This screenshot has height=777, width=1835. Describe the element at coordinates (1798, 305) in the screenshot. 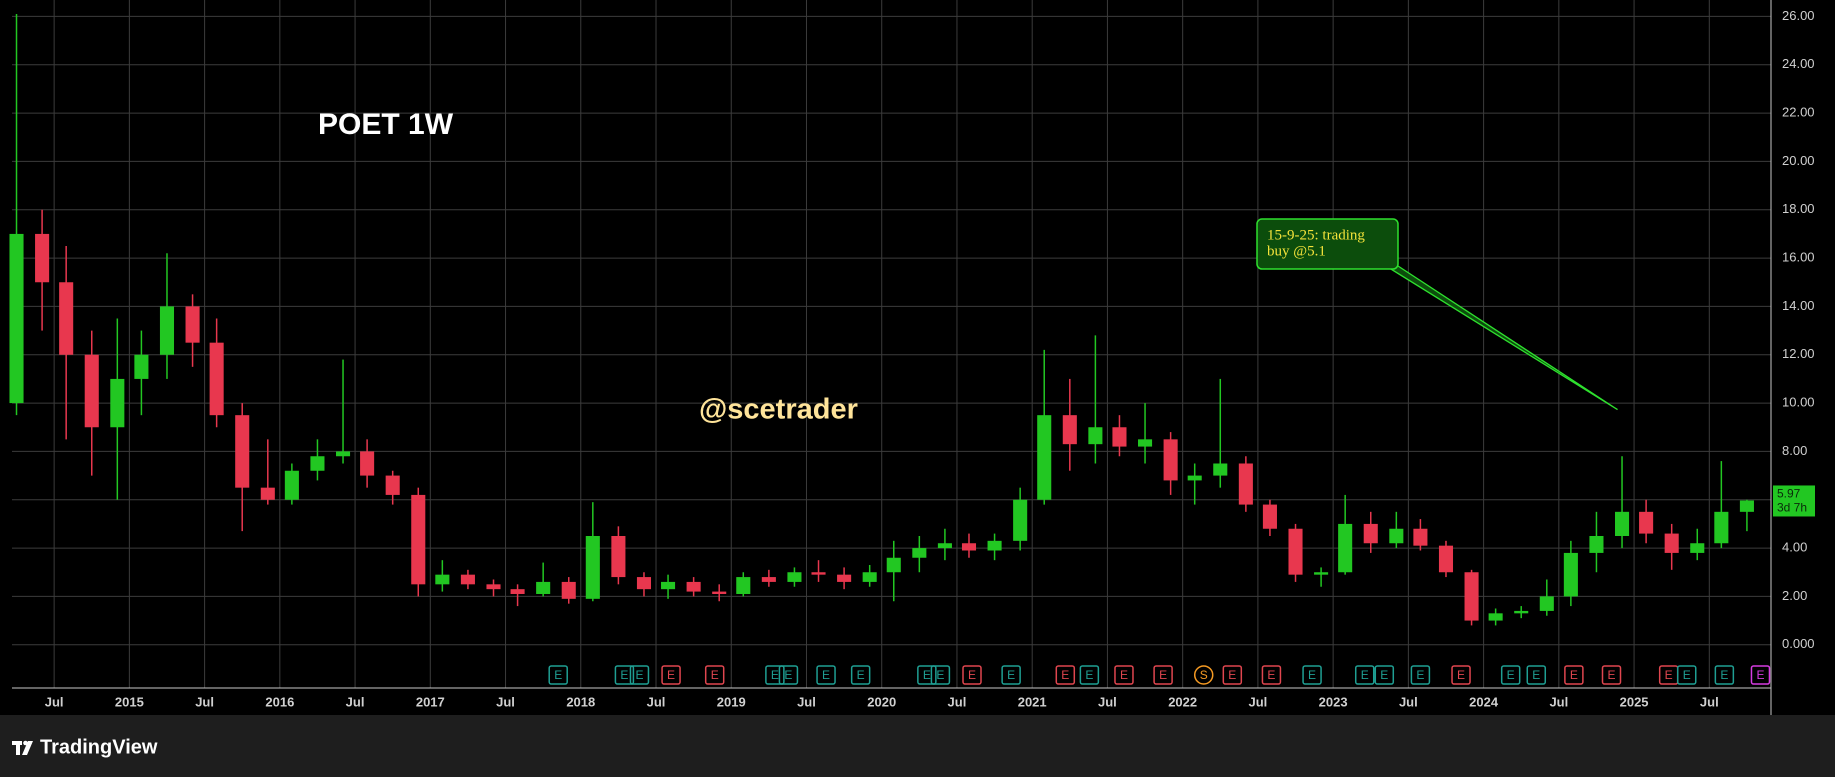

I see `y-tick-label: 14.00` at that location.